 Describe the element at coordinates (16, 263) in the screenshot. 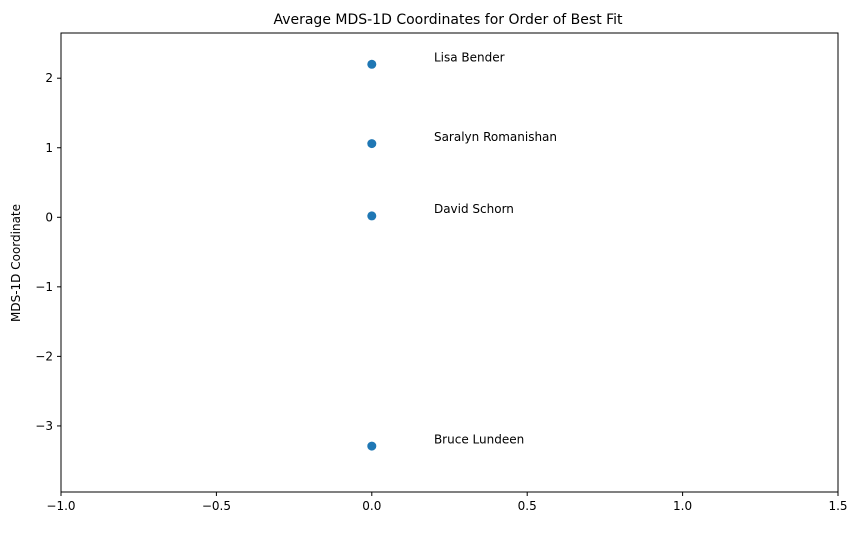

I see `y-axis-label: MDS-1D Coordinate` at that location.